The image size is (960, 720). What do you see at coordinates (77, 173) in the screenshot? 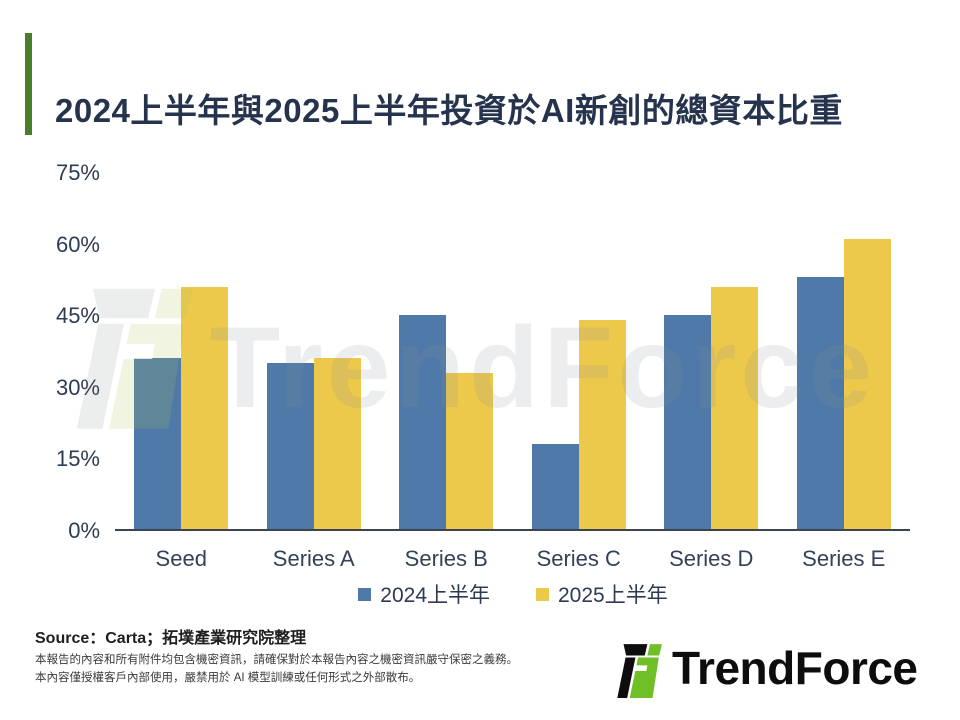
I see `y-tick-label: 75%` at bounding box center [77, 173].